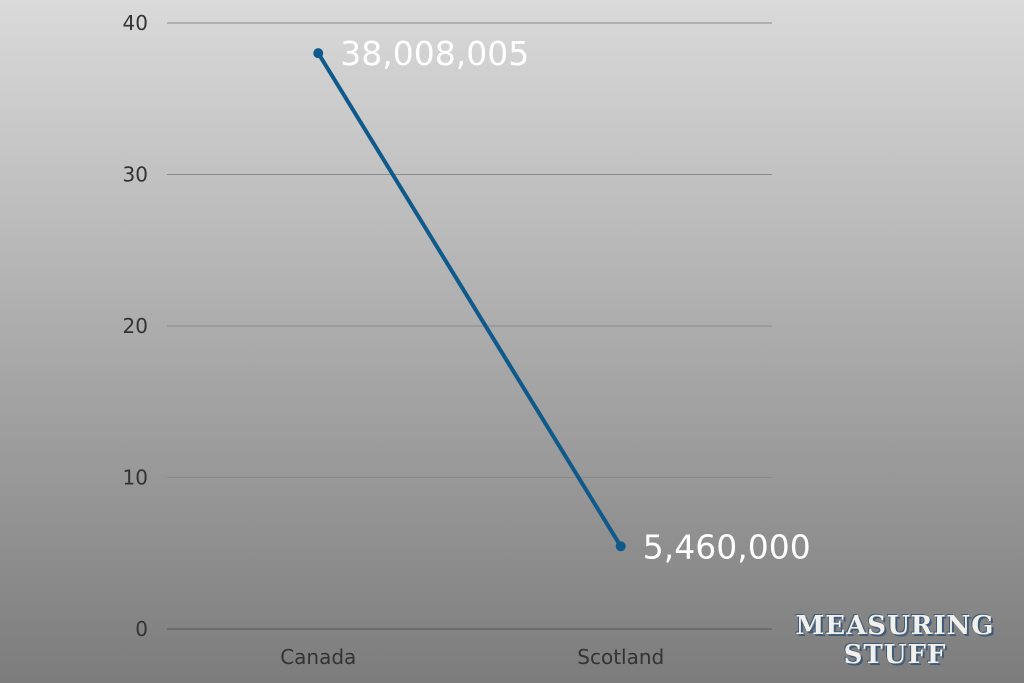 The width and height of the screenshot is (1024, 683). I want to click on y-tick-label: 20, so click(135, 326).